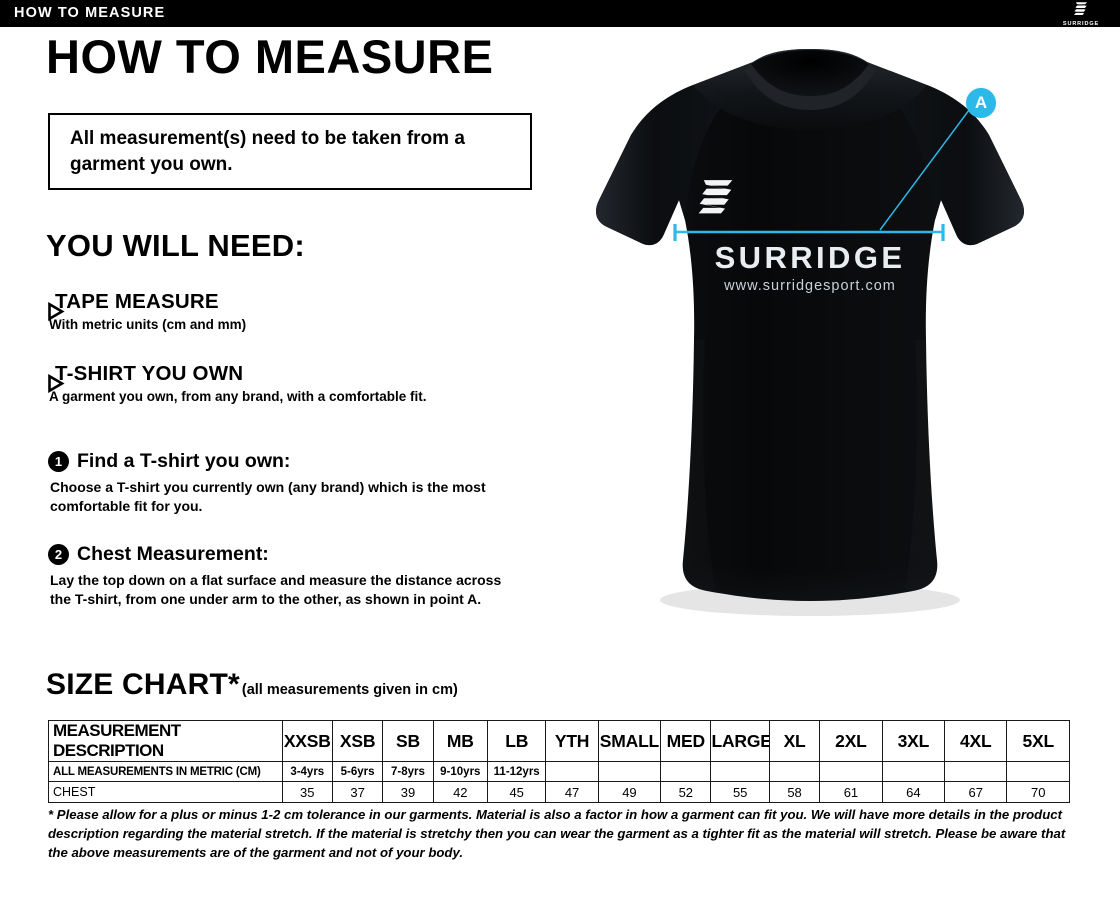 This screenshot has width=1120, height=913. What do you see at coordinates (913, 741) in the screenshot?
I see `table-header-size: 3XL` at bounding box center [913, 741].